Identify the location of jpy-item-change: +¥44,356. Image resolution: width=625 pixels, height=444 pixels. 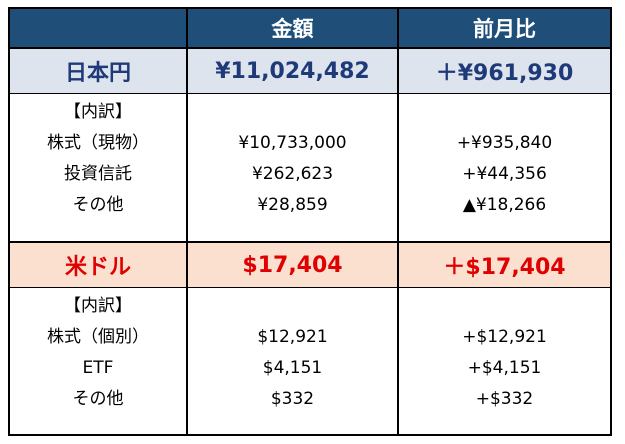
(504, 174).